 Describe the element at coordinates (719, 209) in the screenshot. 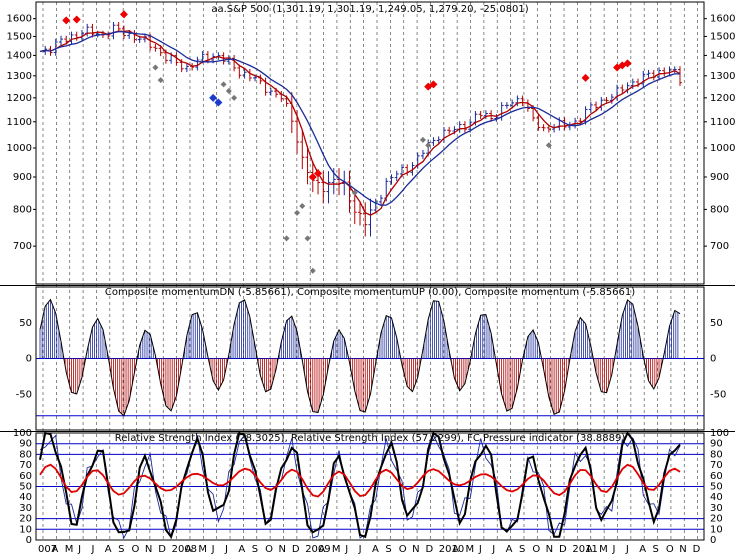

I see `y-tick-label: 800` at that location.